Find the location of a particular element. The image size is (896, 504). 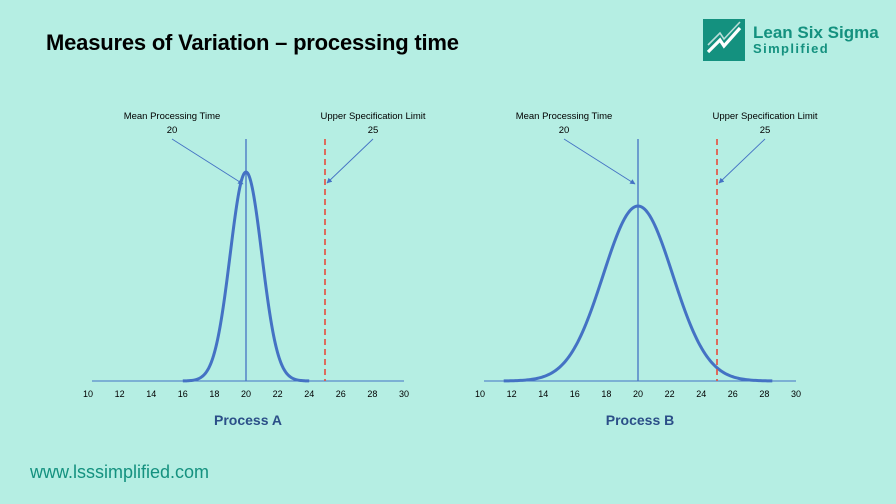

logo-line1: Lean Six Sigma is located at coordinates (816, 33).